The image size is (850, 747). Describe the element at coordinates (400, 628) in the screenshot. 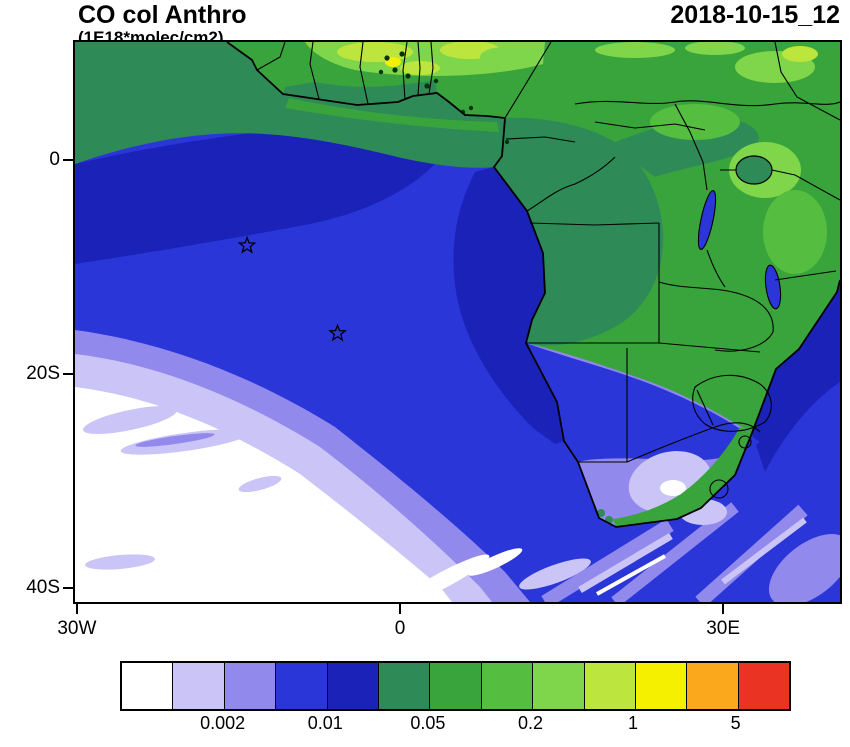

I see `x-tick-label: 0` at that location.